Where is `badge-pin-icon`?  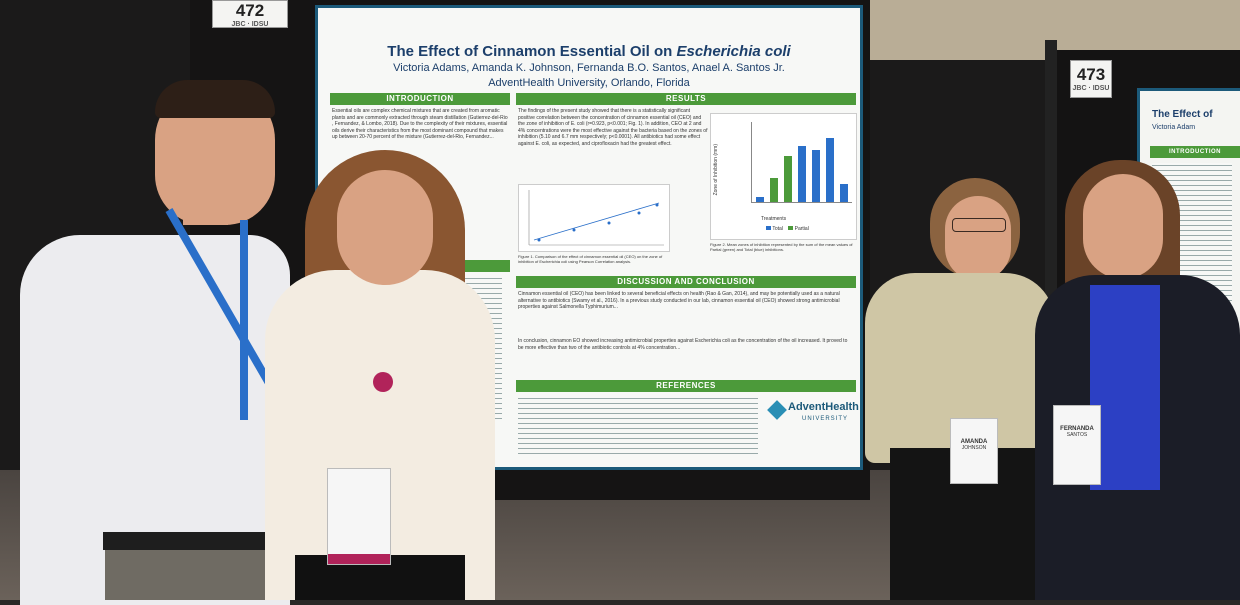
badge-pin-icon is located at coordinates (383, 382).